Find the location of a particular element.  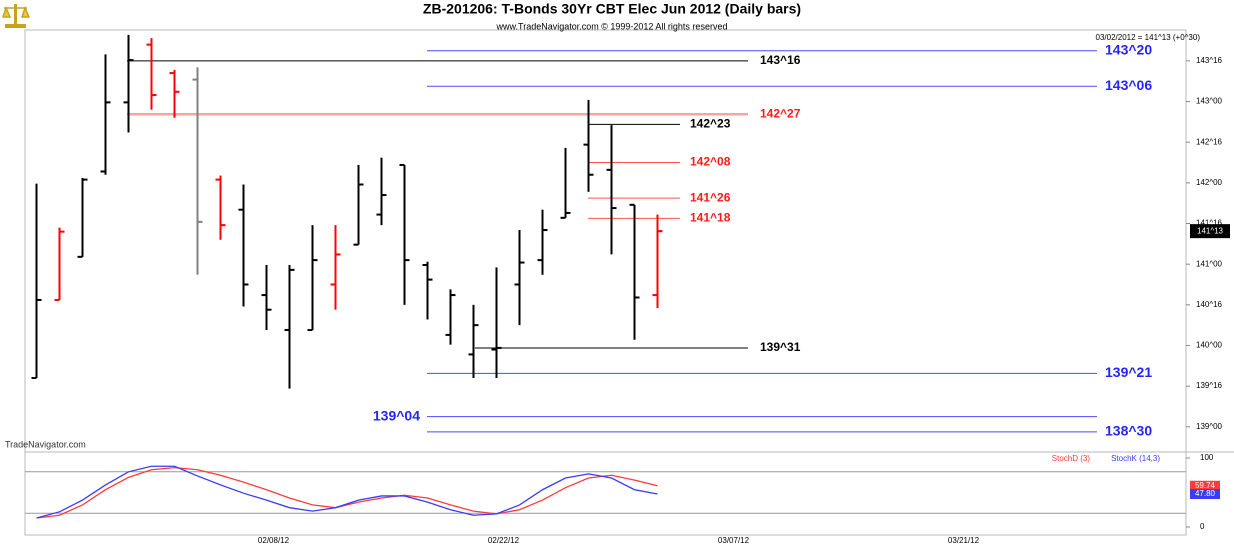

y-tick-label: 139^16 is located at coordinates (1209, 385).